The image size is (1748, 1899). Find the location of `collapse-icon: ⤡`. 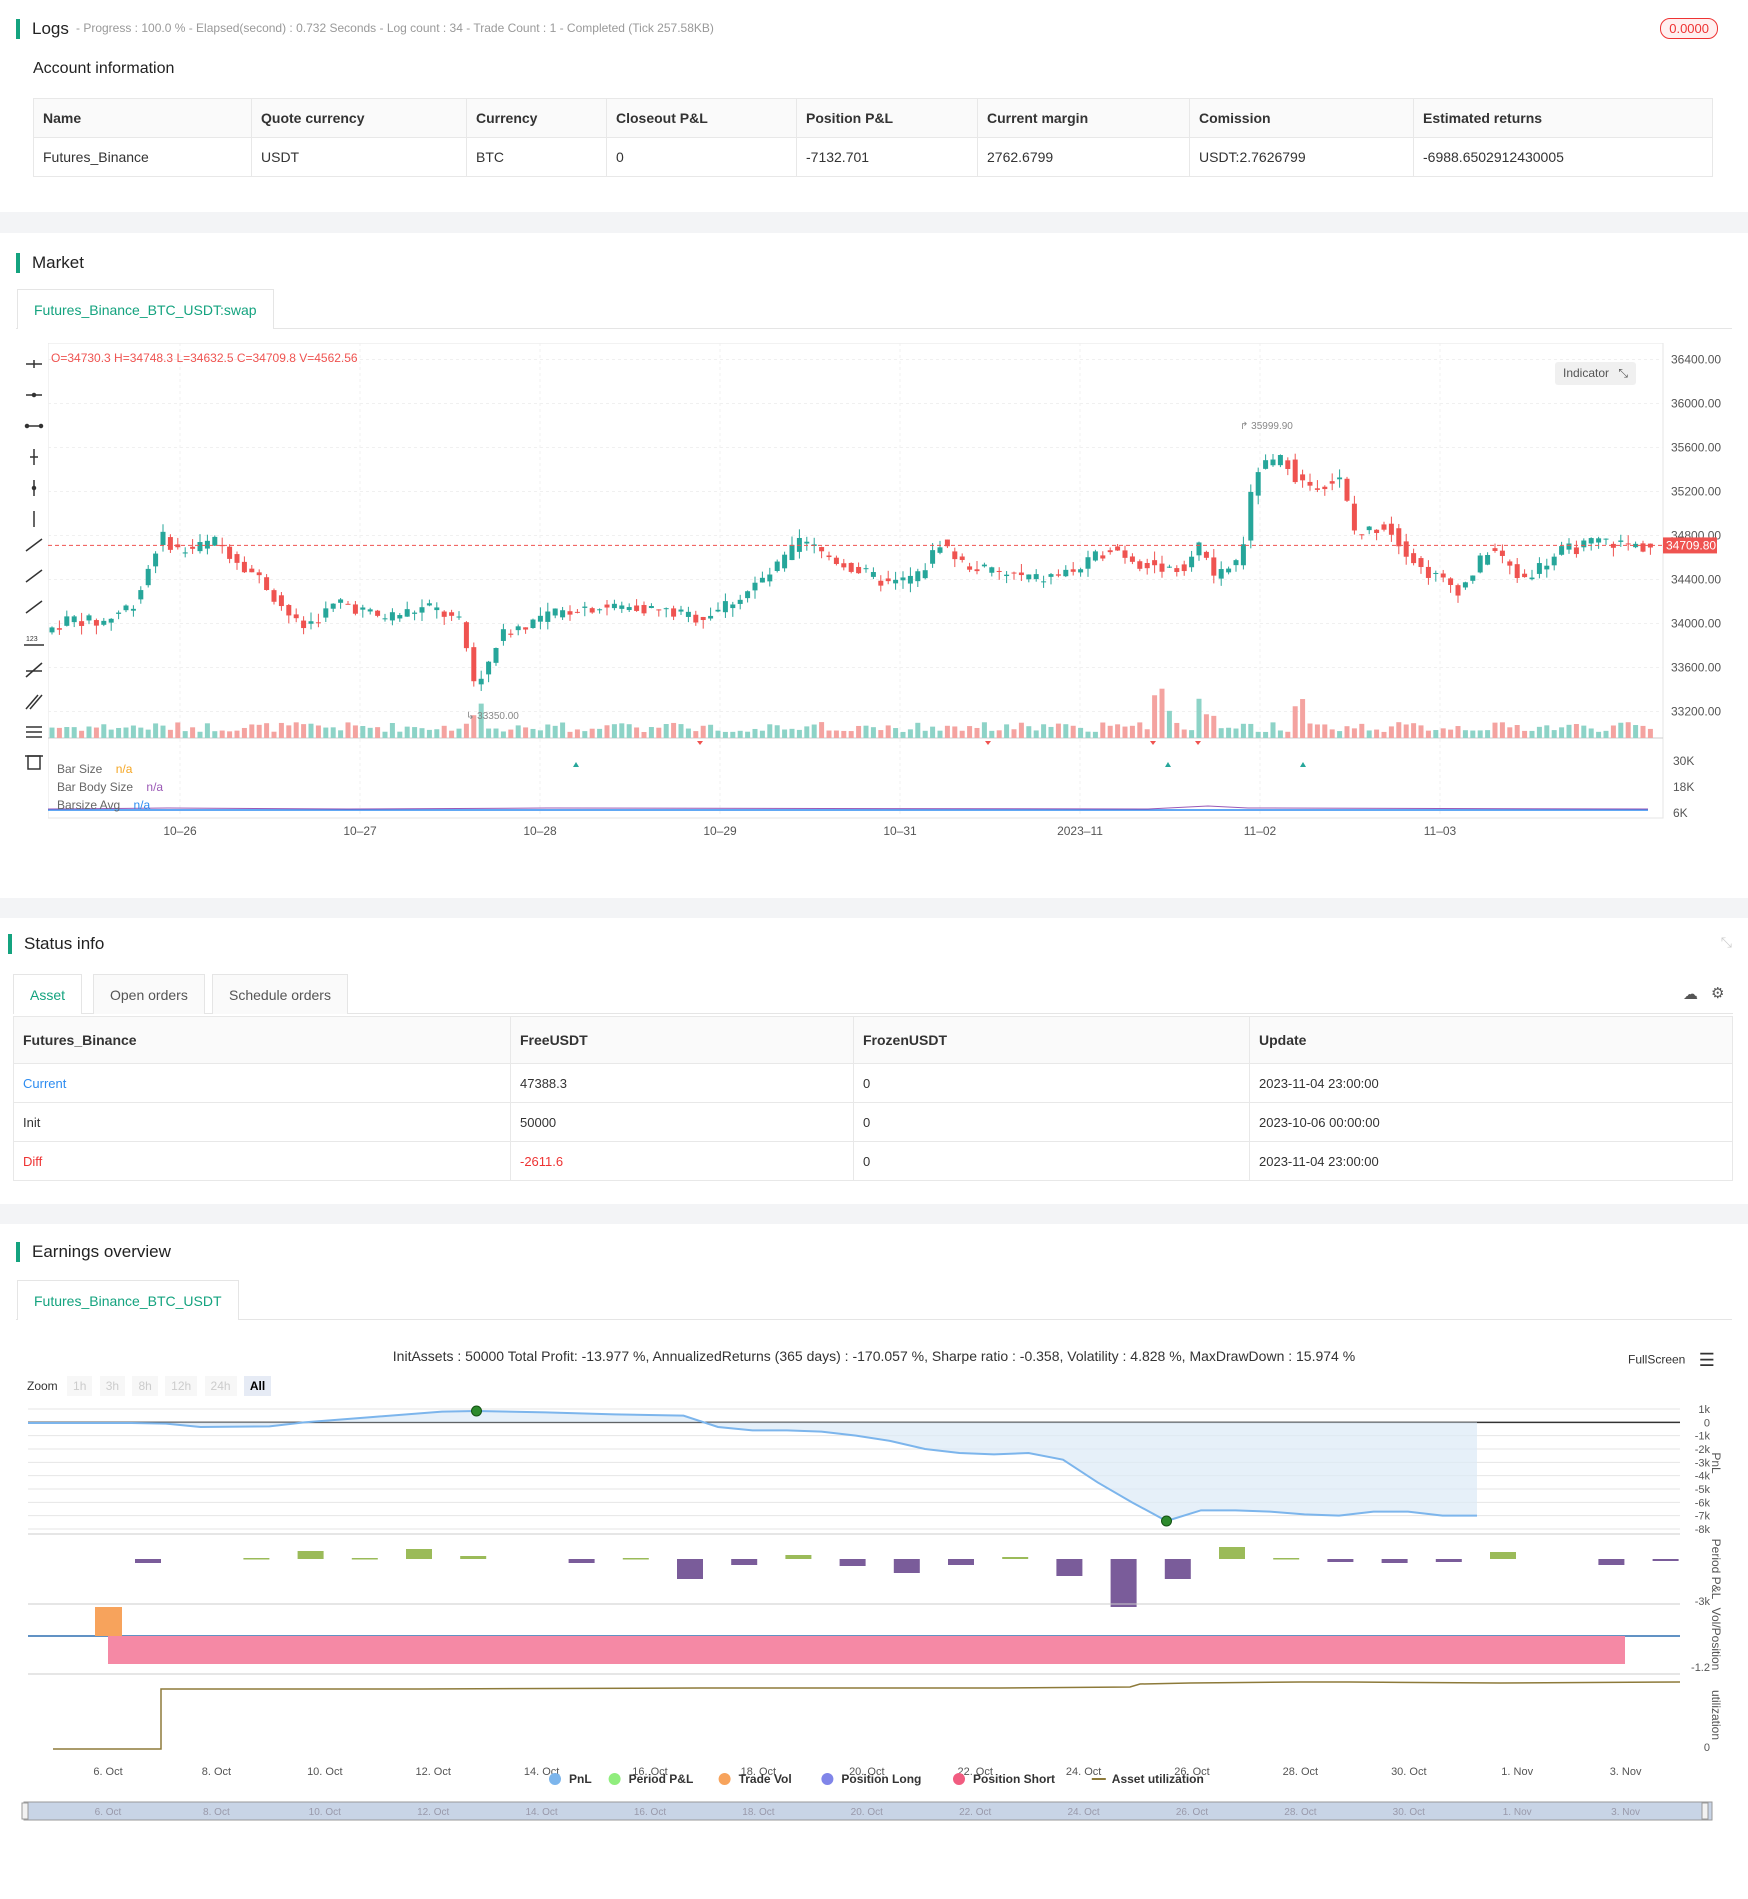

collapse-icon: ⤡ is located at coordinates (1726, 942).